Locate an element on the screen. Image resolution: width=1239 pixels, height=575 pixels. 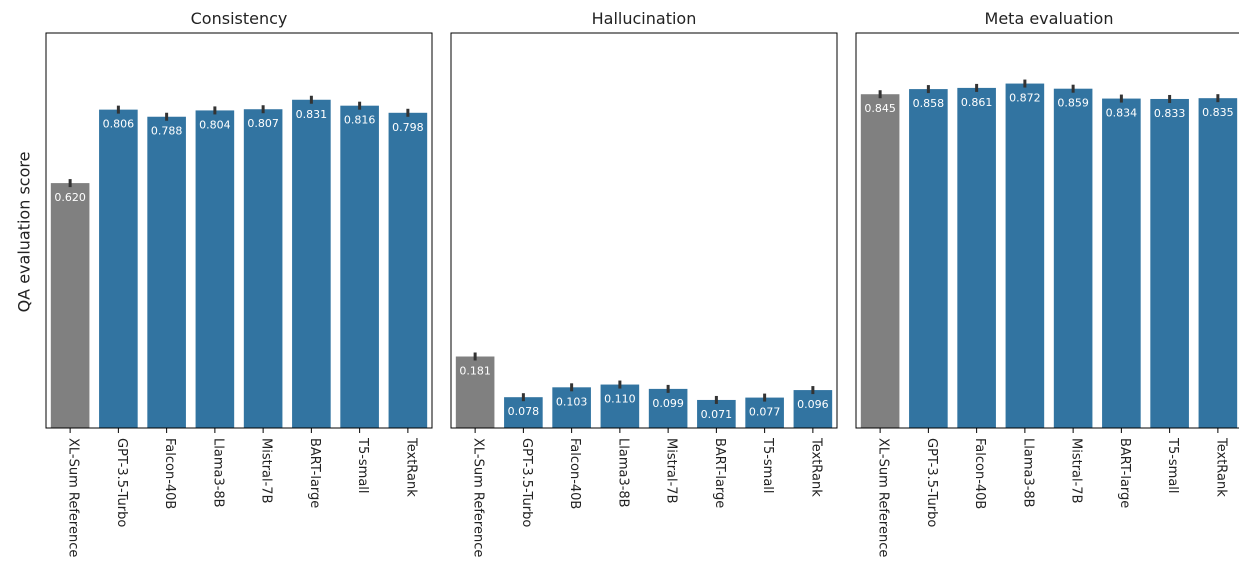
value-label: 0.861 is located at coordinates (977, 102).